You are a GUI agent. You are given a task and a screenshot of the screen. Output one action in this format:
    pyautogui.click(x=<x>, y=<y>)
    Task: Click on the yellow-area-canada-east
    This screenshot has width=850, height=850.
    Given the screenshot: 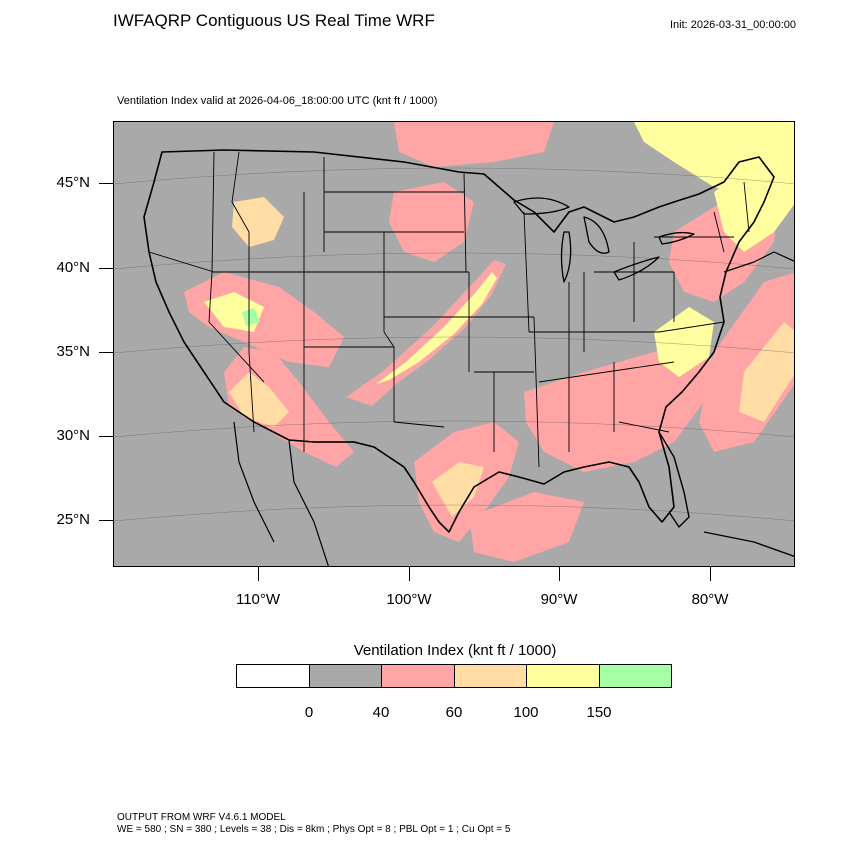 What is the action you would take?
    pyautogui.click(x=714, y=159)
    